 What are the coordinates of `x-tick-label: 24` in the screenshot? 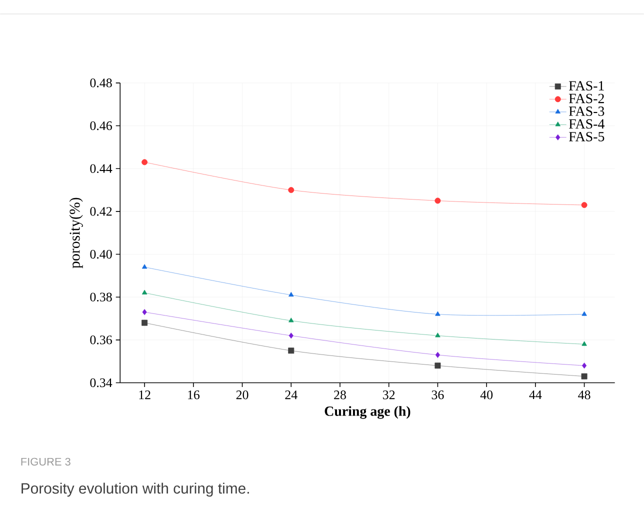 It's located at (291, 395).